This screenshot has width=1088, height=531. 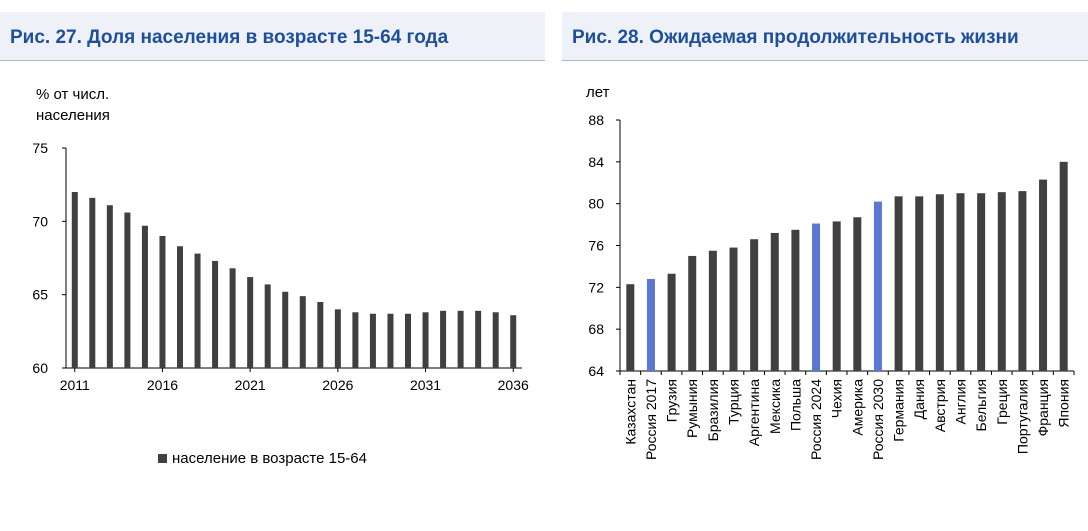 What do you see at coordinates (754, 305) in the screenshot?
I see `bar-Аргентина` at bounding box center [754, 305].